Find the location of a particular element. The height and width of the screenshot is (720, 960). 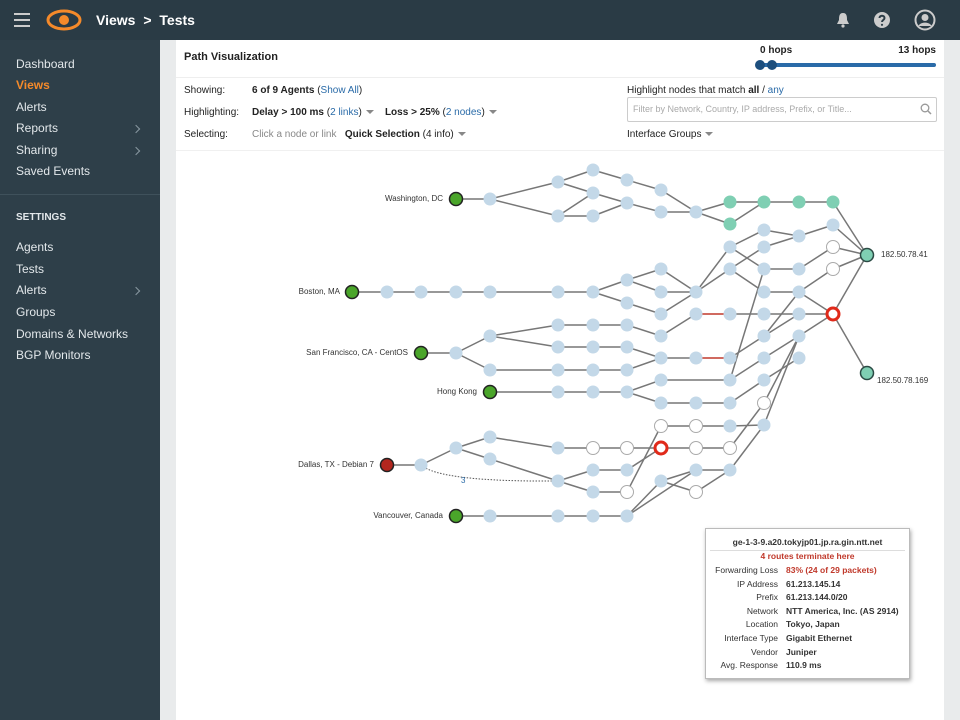

label: Interface Groups is located at coordinates (664, 134).